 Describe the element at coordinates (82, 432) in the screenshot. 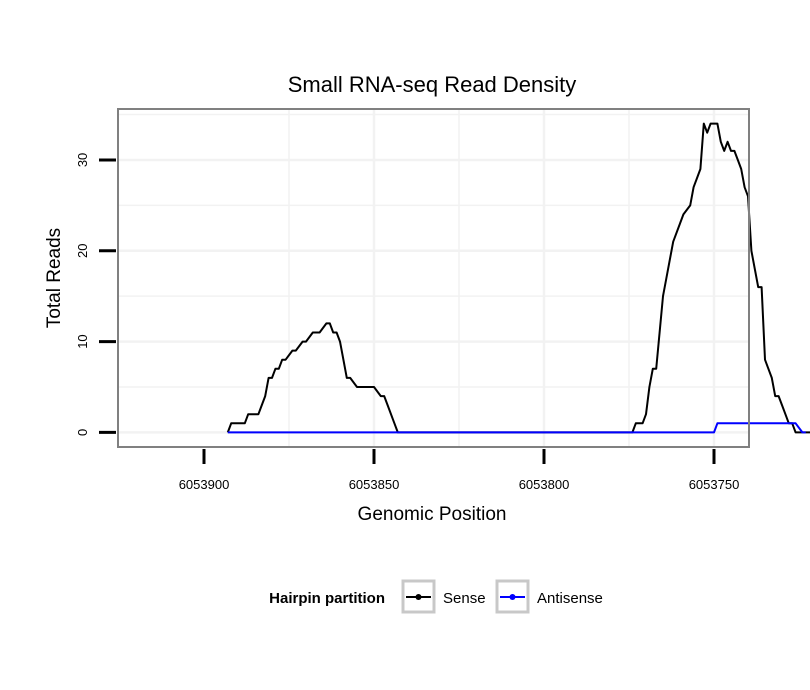

I see `y-tick-label: 0` at that location.